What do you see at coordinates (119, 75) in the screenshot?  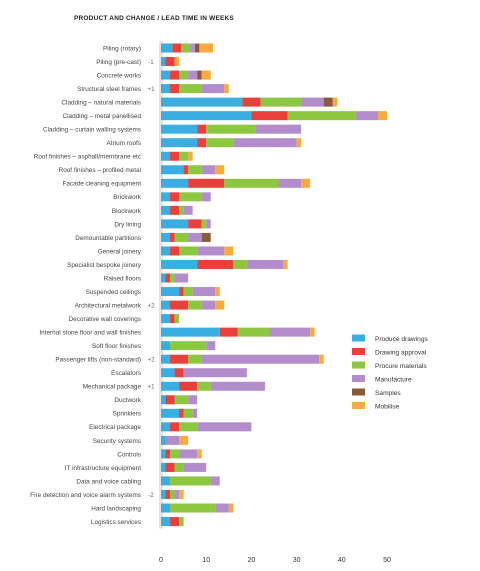 I see `category-label: Concrete works` at bounding box center [119, 75].